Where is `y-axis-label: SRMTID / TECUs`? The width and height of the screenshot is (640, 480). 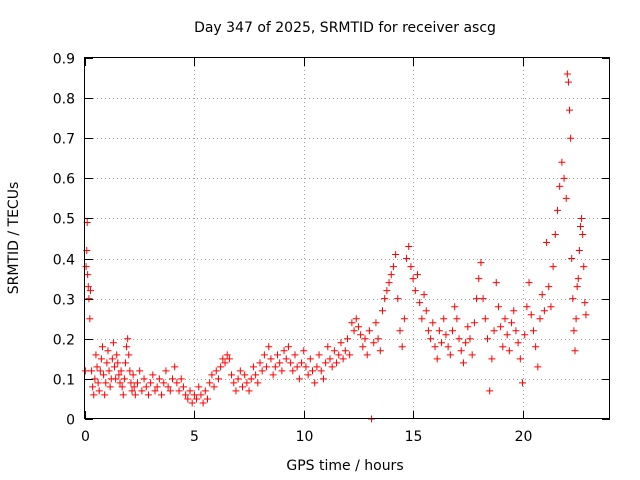 y-axis-label: SRMTID / TECUs is located at coordinates (14, 238).